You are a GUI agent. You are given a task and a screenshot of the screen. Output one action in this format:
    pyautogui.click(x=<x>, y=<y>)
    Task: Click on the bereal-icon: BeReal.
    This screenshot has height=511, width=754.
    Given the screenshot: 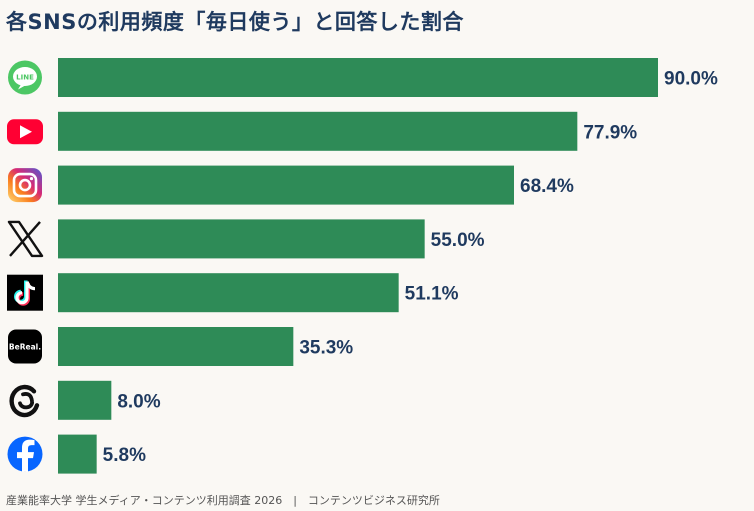 What is the action you would take?
    pyautogui.click(x=25, y=346)
    